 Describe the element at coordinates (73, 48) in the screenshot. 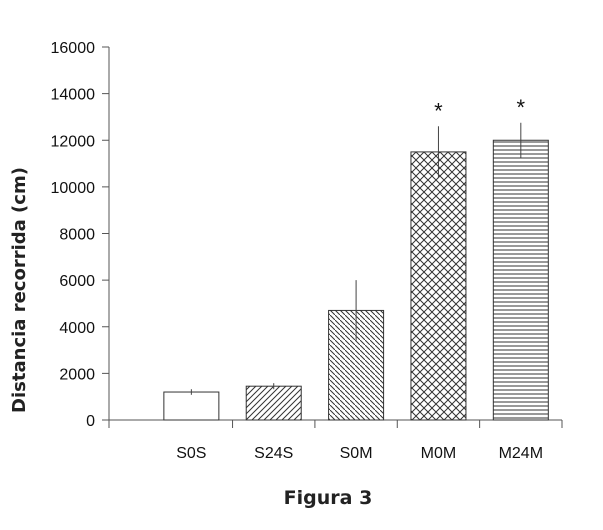

I see `y-tick-label: 16000` at that location.